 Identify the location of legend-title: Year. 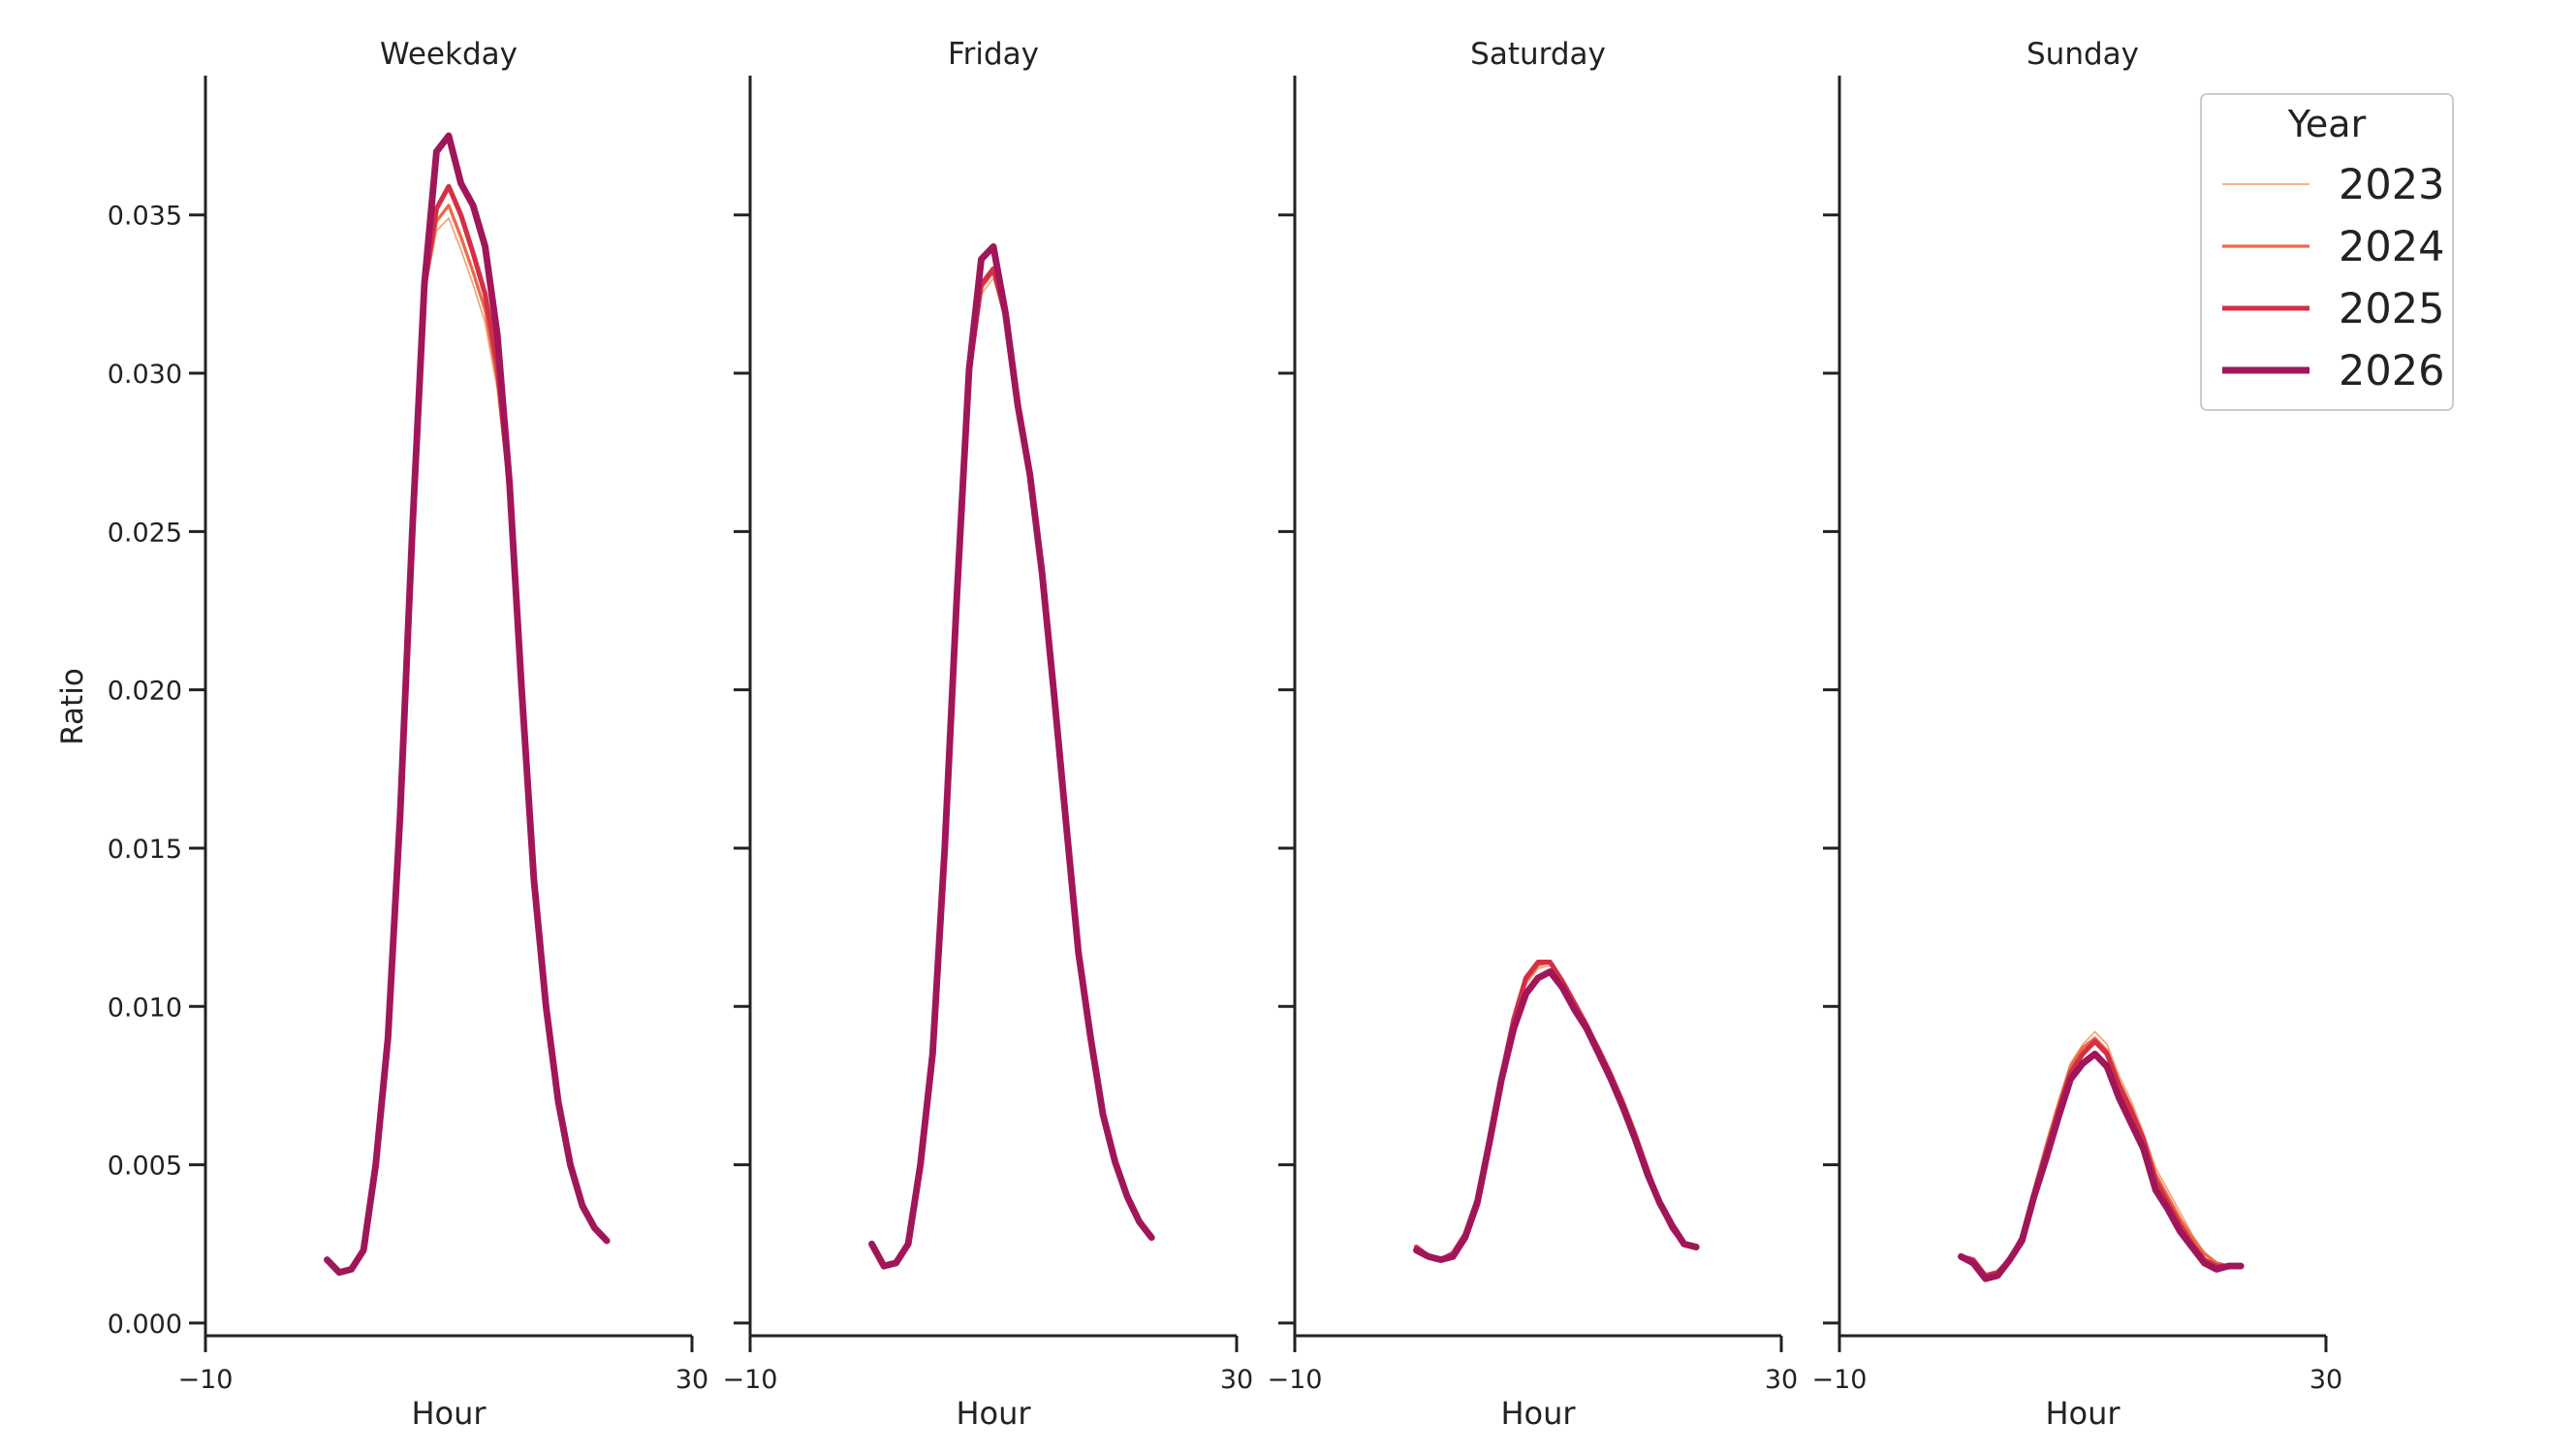
(2327, 124).